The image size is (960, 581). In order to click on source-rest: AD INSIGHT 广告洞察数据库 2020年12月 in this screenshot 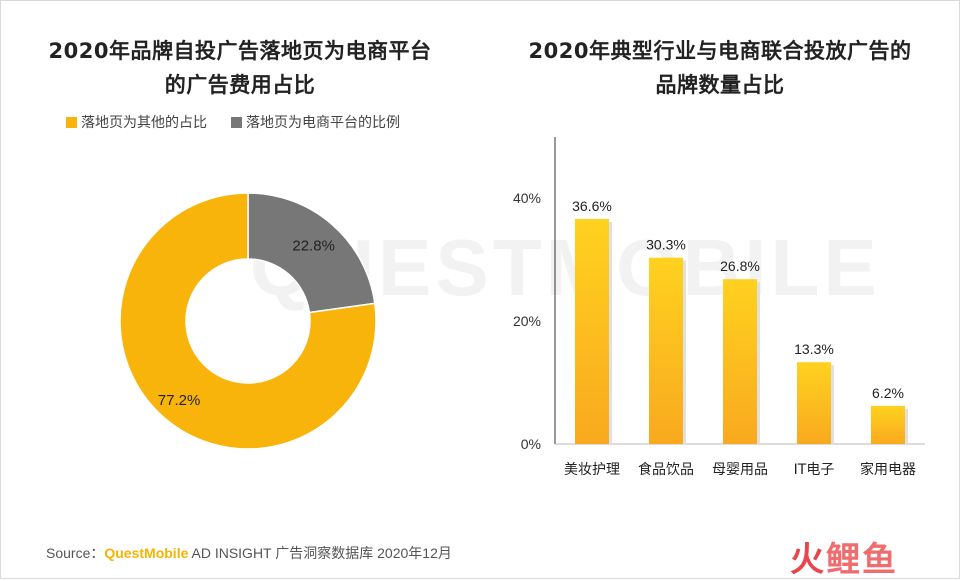, I will do `click(320, 553)`.